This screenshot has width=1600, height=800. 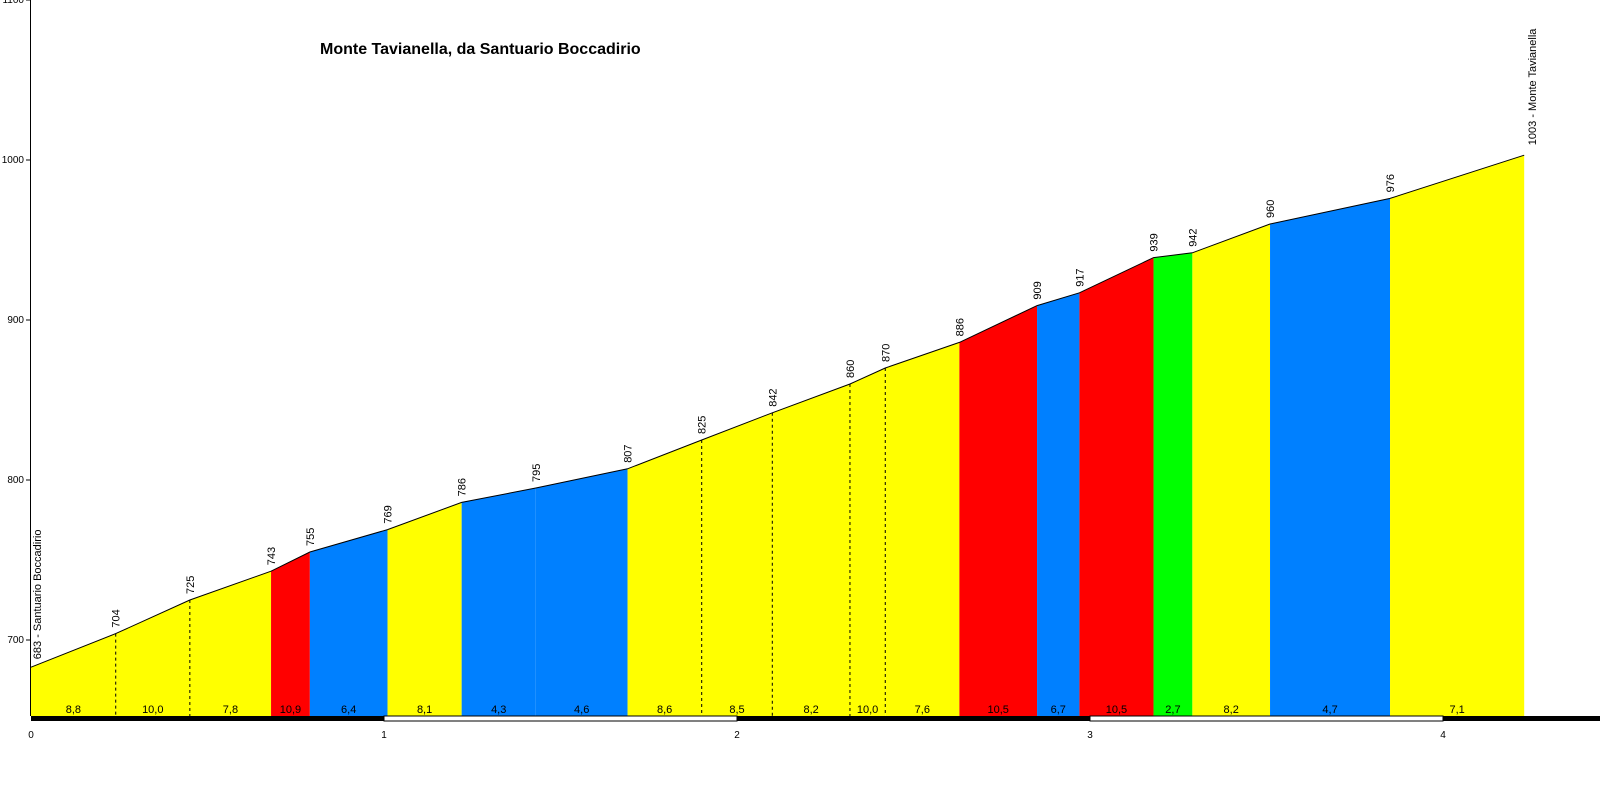 I want to click on end-point-label: 1003 - Monte Tavianella, so click(x=1533, y=86).